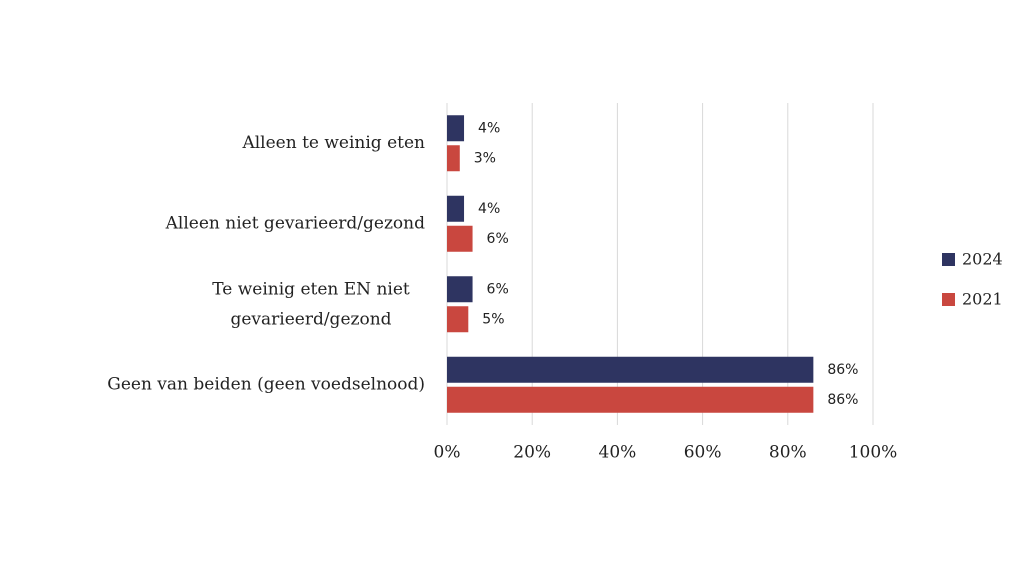 The width and height of the screenshot is (1030, 580). What do you see at coordinates (982, 299) in the screenshot?
I see `legend-label: 2021` at bounding box center [982, 299].